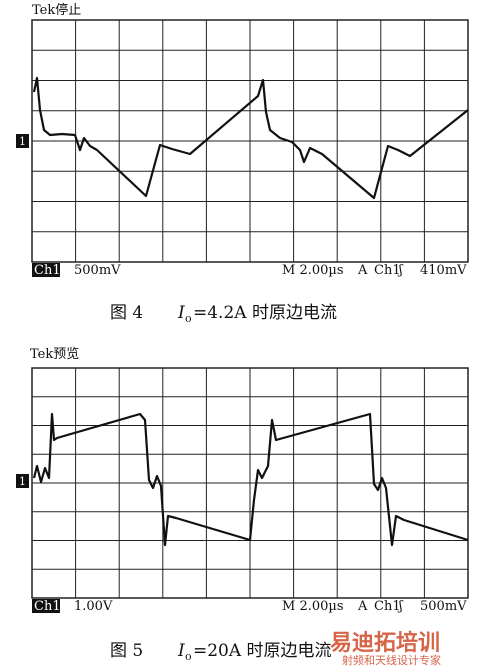 This screenshot has width=482, height=668. I want to click on caption-text: =20A 时原边电流, so click(262, 651).